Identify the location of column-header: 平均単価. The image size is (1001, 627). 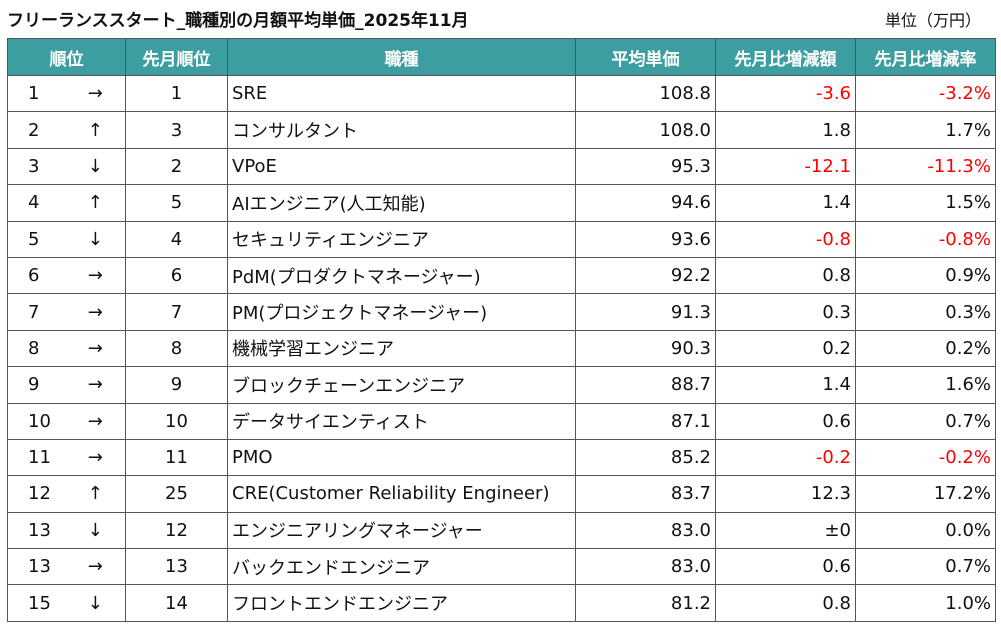
(645, 57).